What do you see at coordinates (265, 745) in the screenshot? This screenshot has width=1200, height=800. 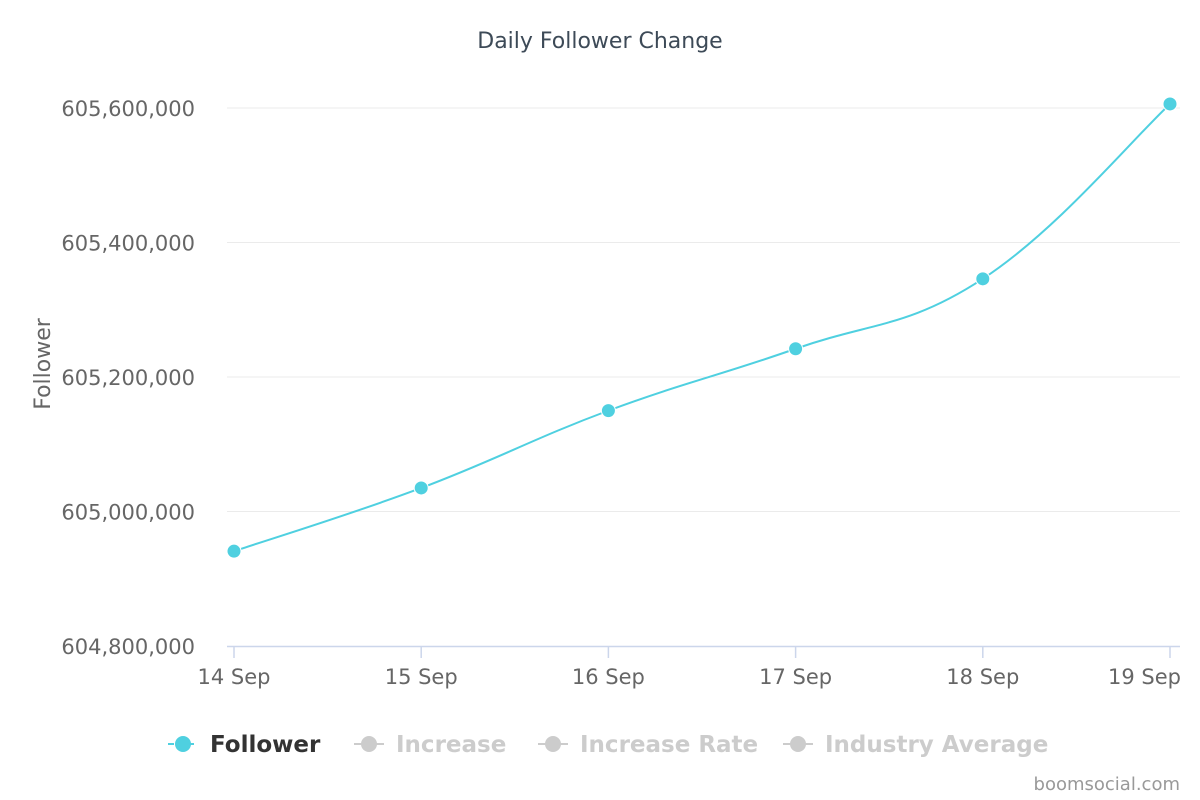 I see `legend-label: Follower` at bounding box center [265, 745].